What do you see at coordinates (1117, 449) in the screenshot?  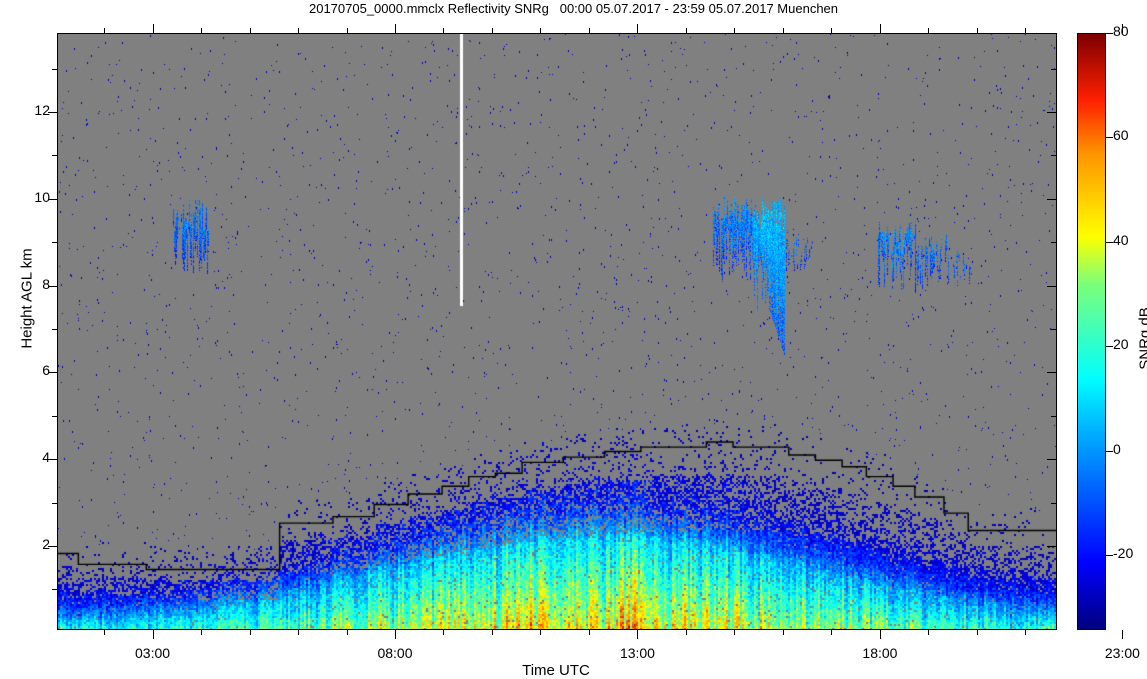 I see `colorbar-tick-label: 0` at bounding box center [1117, 449].